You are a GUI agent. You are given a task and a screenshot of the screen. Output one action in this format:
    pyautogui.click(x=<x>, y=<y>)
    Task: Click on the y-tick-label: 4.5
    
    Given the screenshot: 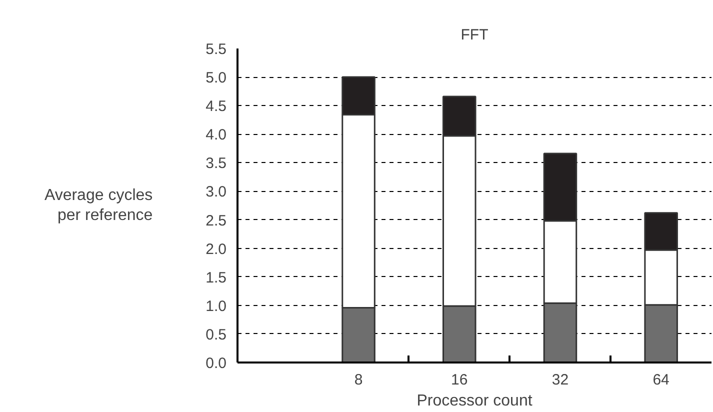 What is the action you would take?
    pyautogui.click(x=216, y=107)
    